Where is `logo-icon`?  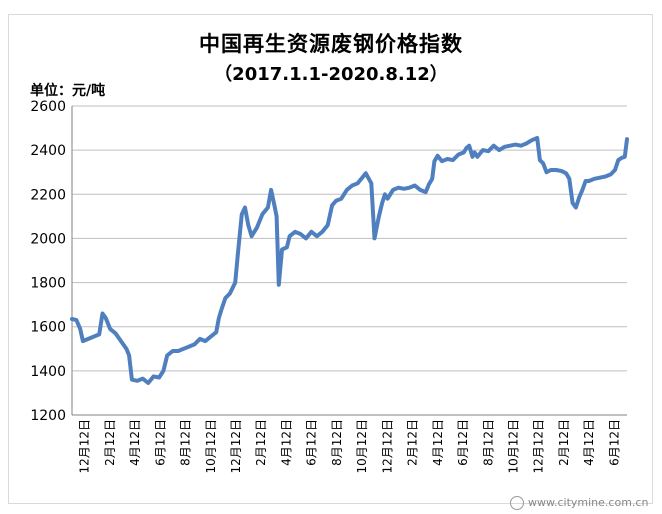 logo-icon is located at coordinates (517, 503).